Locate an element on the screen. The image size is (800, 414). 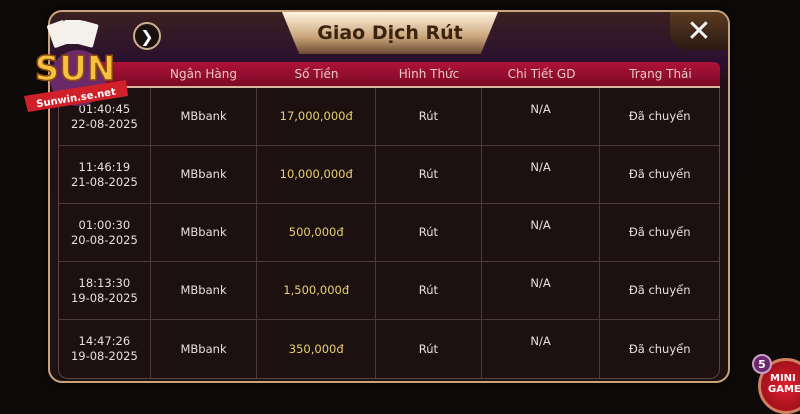
cell-datetime: 14:47:26 19-08-2025 is located at coordinates (105, 349).